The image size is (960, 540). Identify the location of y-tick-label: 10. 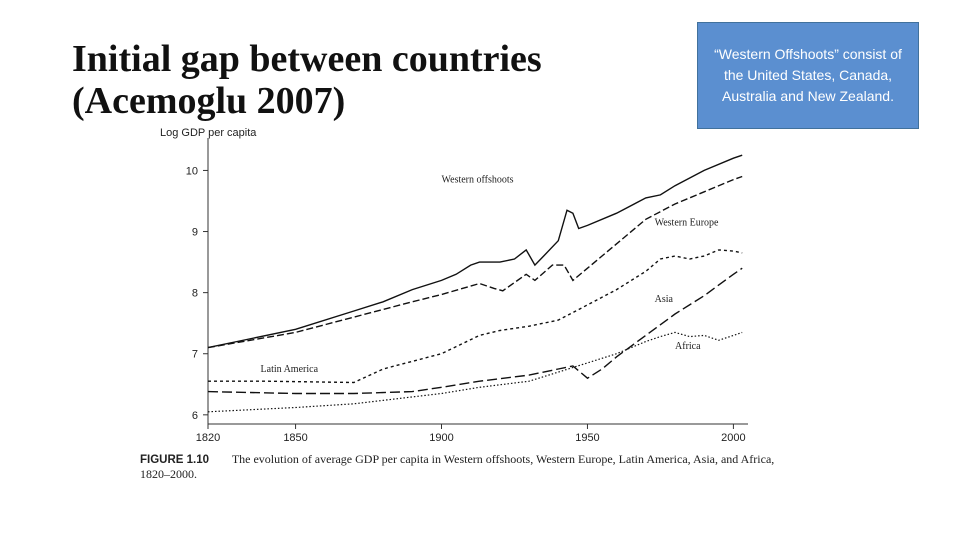
(192, 171).